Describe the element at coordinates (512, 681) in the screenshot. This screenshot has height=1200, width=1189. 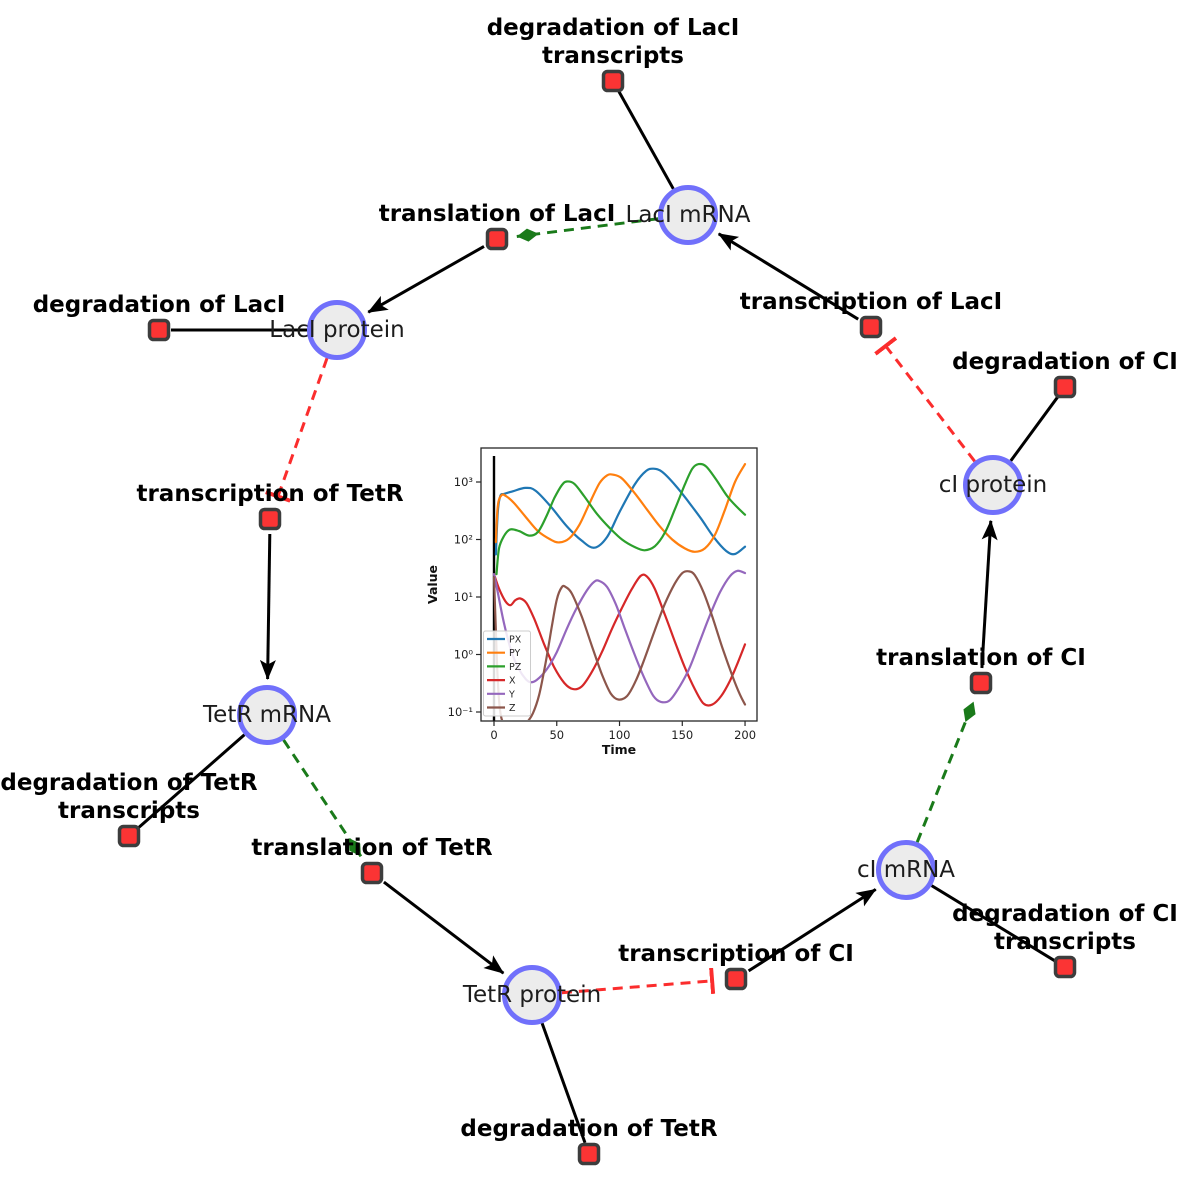
I see `legend-label-X: X` at that location.